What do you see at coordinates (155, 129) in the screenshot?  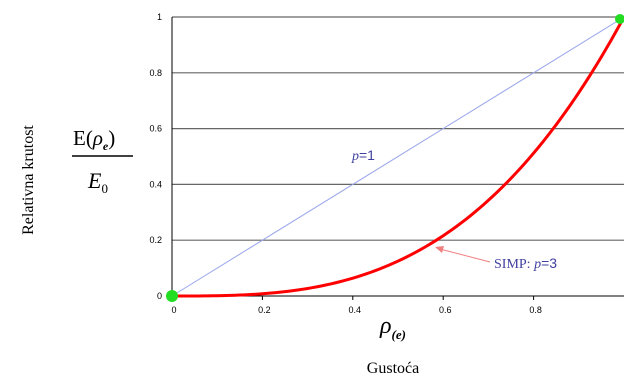 I see `y-tick-label: 0.6` at bounding box center [155, 129].